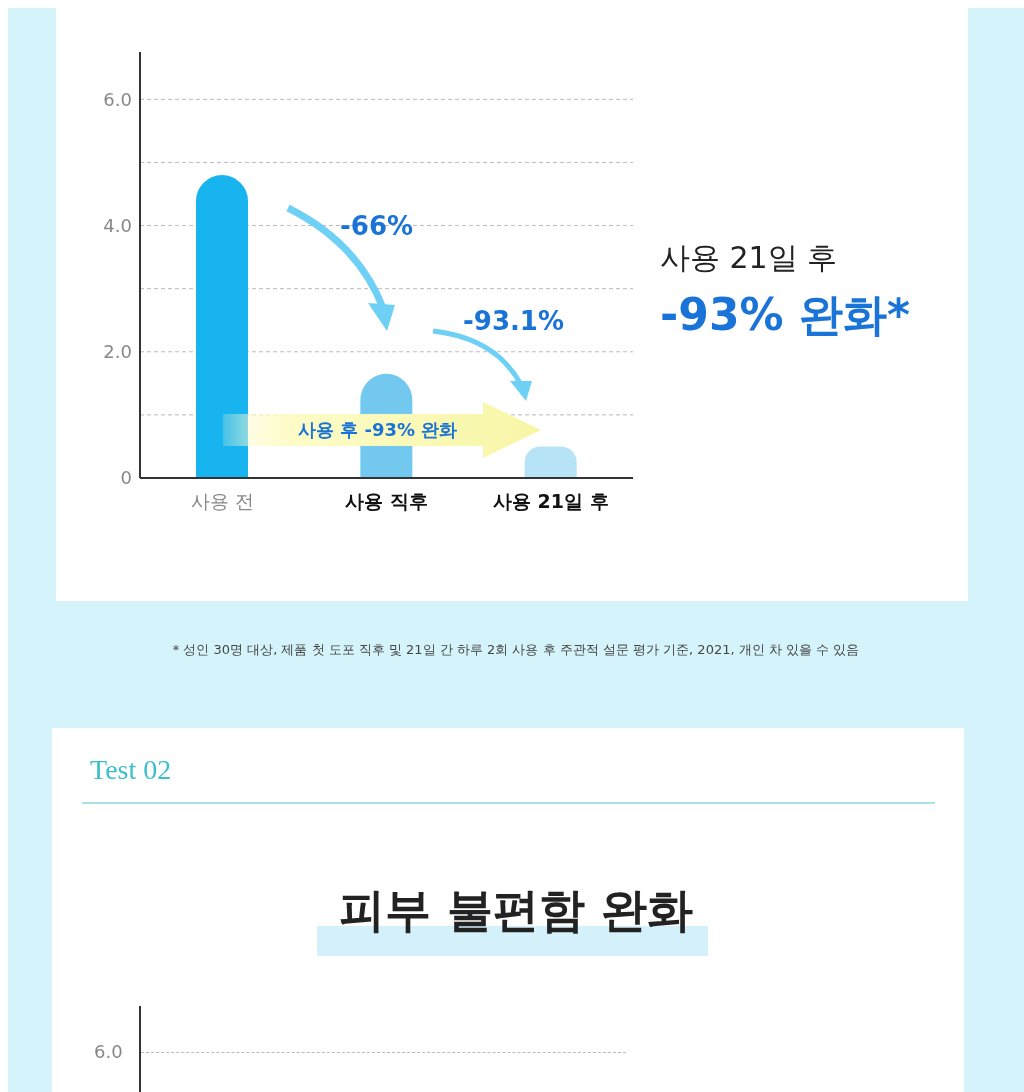 This screenshot has height=1092, width=1024. Describe the element at coordinates (117, 352) in the screenshot. I see `y-tick-label: 2.0` at that location.